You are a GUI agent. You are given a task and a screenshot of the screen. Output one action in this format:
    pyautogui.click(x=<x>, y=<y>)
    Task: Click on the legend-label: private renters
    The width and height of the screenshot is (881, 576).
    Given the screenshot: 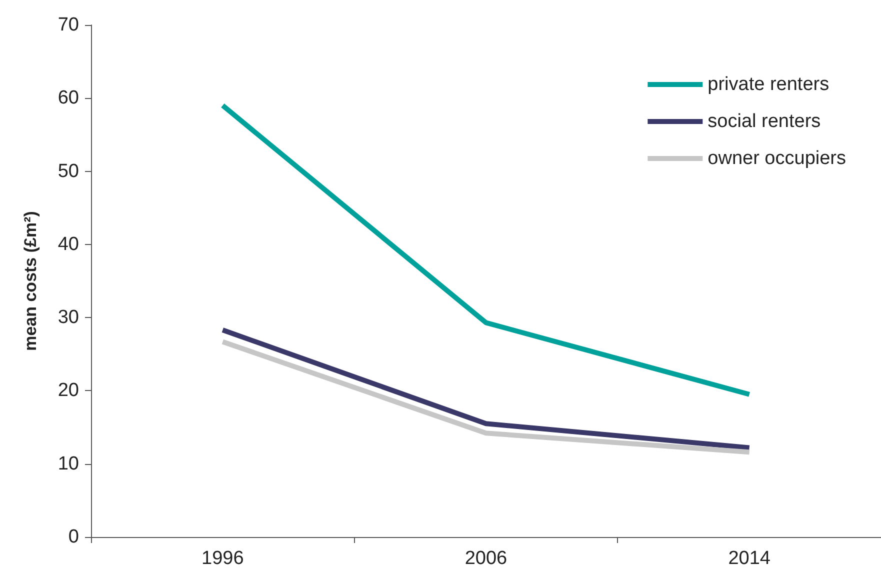 What is the action you would take?
    pyautogui.click(x=769, y=84)
    